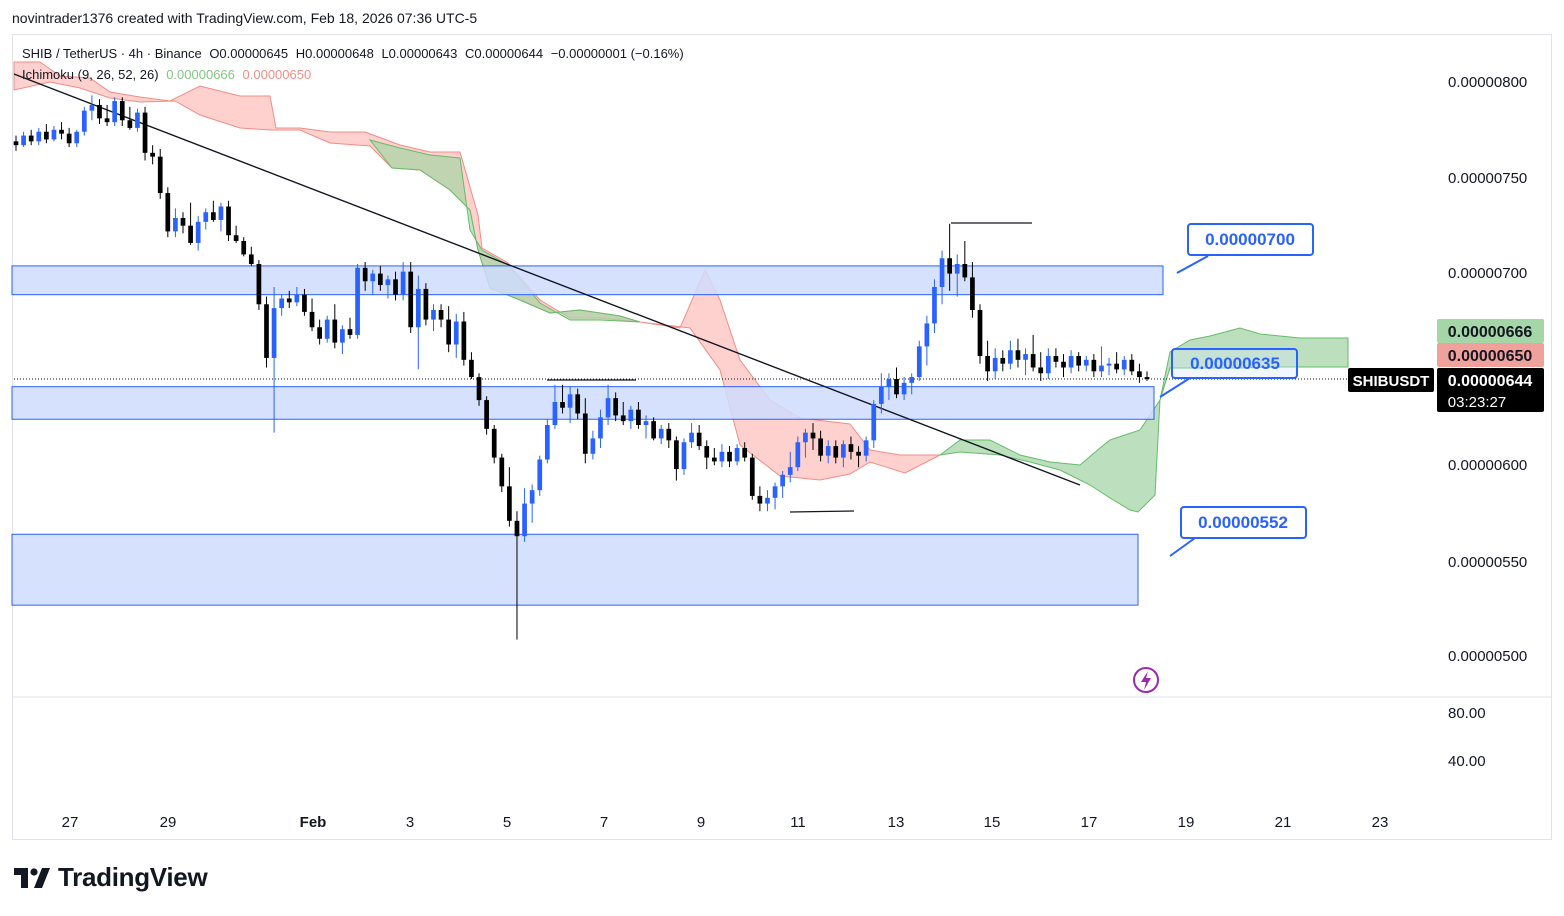 The height and width of the screenshot is (916, 1564). Describe the element at coordinates (1186, 822) in the screenshot. I see `time-tick: 19` at that location.